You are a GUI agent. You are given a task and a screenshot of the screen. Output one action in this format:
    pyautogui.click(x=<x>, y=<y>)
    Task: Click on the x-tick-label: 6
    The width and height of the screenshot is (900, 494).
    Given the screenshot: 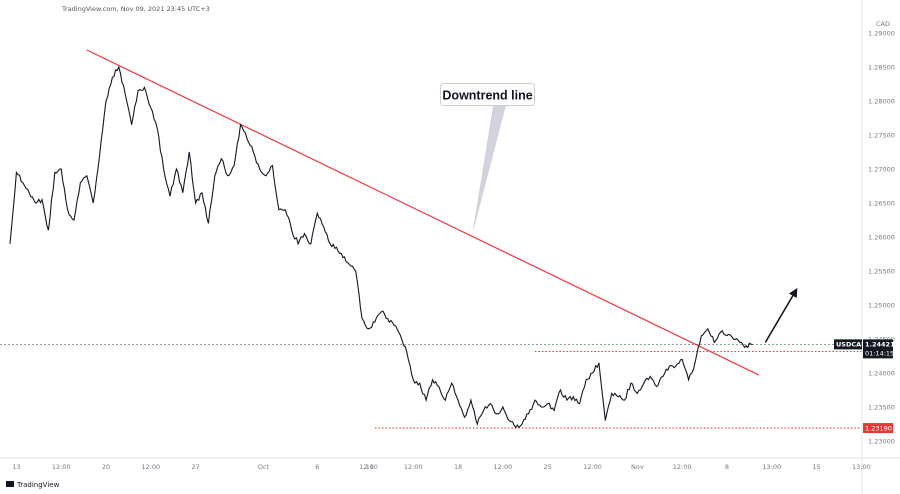 What is the action you would take?
    pyautogui.click(x=317, y=467)
    